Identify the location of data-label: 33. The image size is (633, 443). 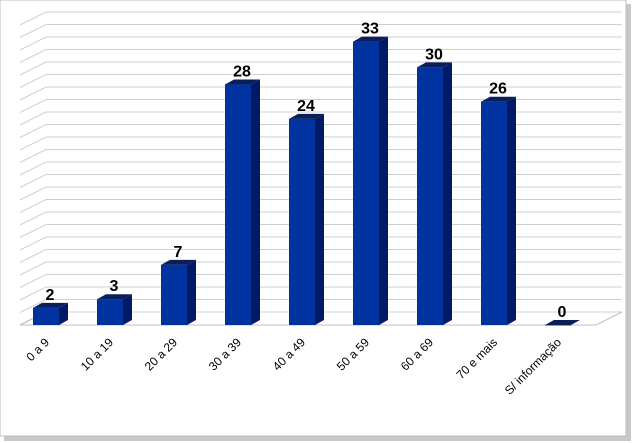
(370, 29).